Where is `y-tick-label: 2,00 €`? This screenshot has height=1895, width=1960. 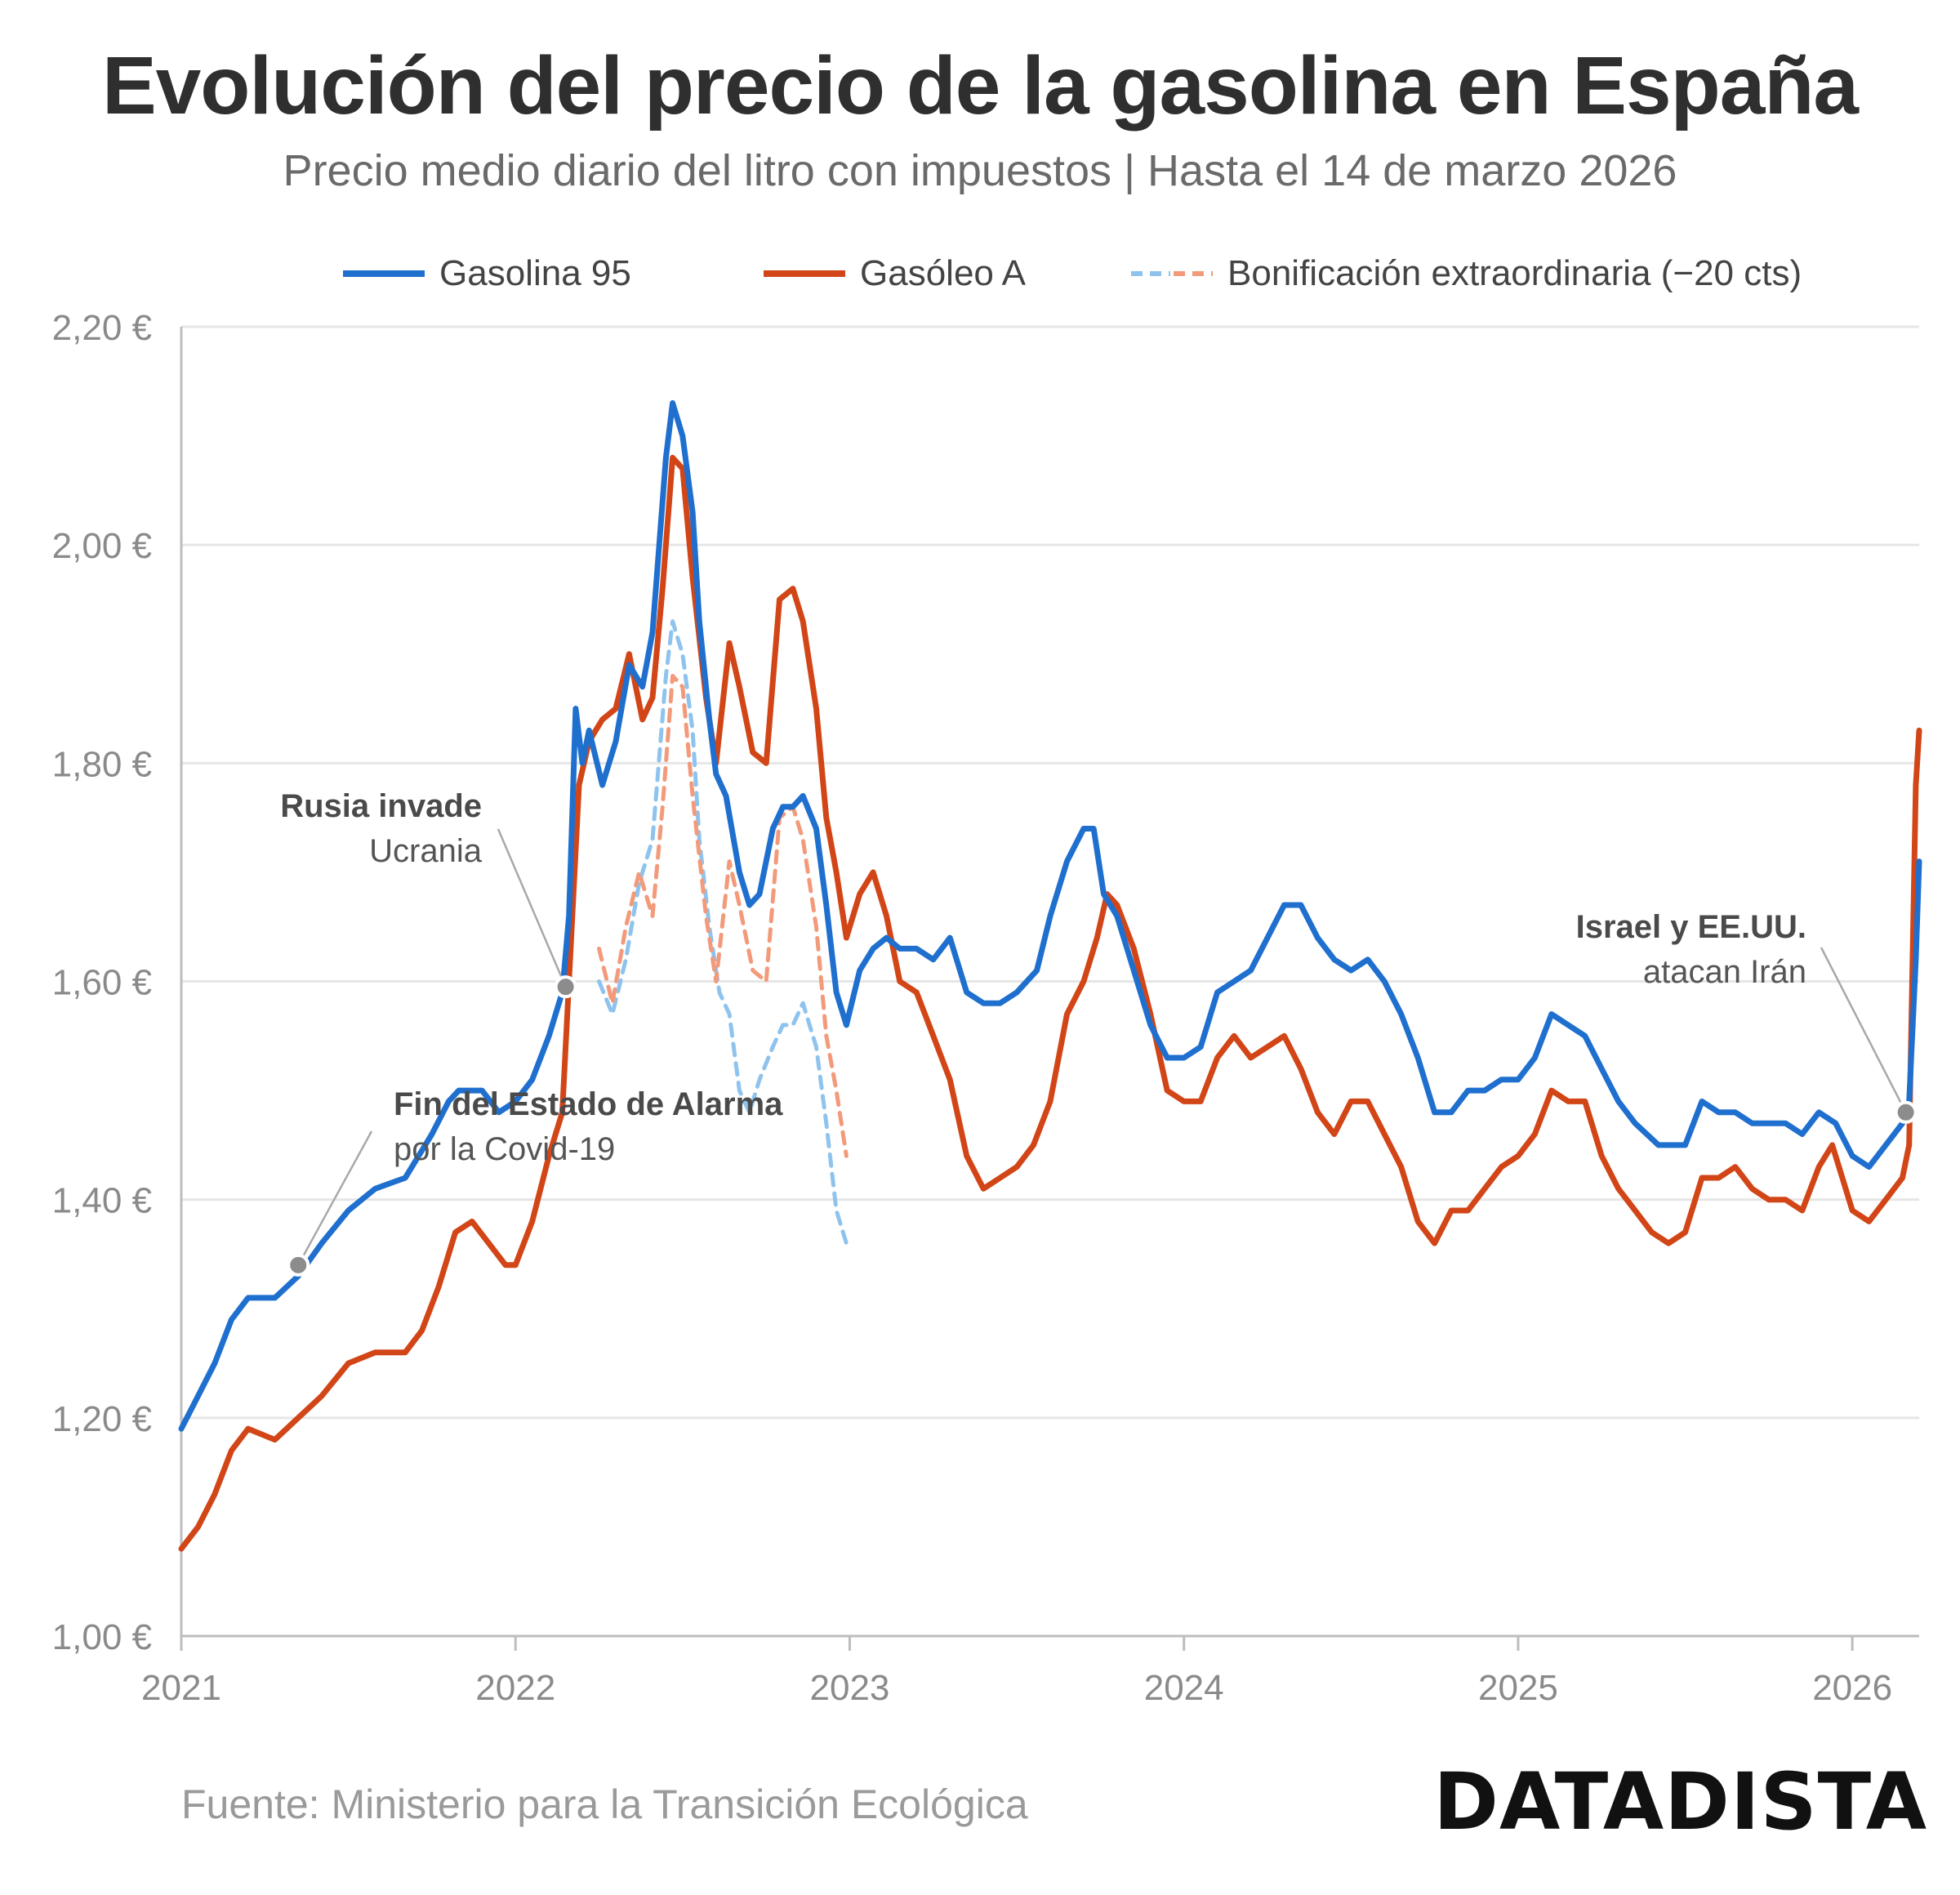 y-tick-label: 2,00 € is located at coordinates (102, 546).